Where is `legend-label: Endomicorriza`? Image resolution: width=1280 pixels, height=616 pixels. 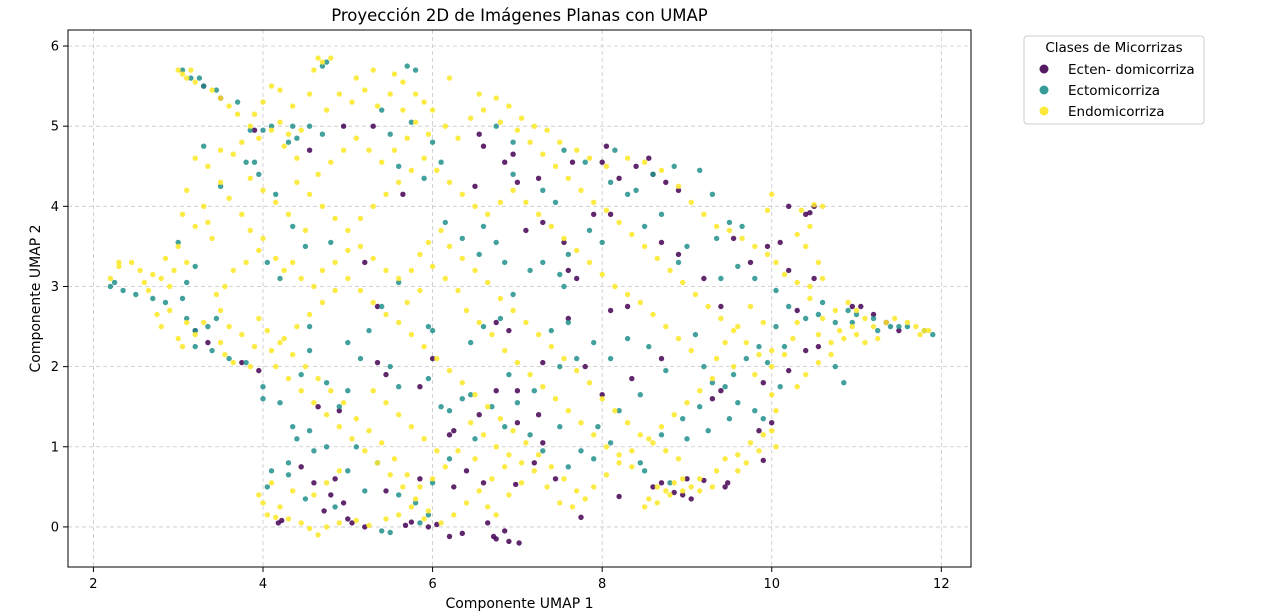
legend-label: Endomicorriza is located at coordinates (1116, 112).